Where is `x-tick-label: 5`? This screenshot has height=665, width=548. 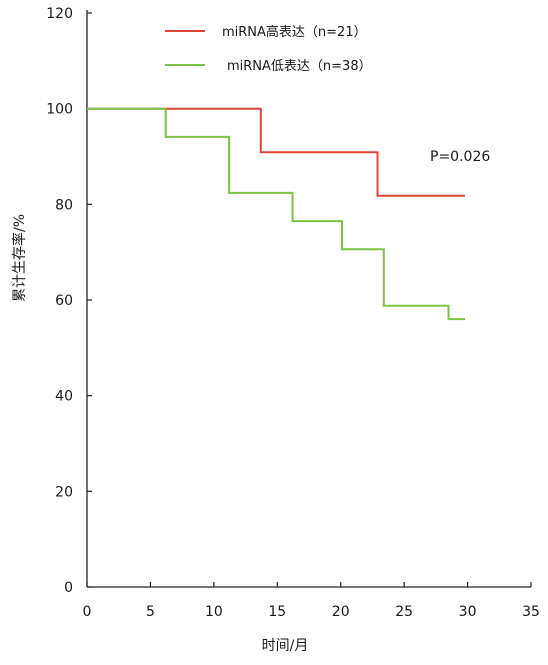 x-tick-label: 5 is located at coordinates (150, 612).